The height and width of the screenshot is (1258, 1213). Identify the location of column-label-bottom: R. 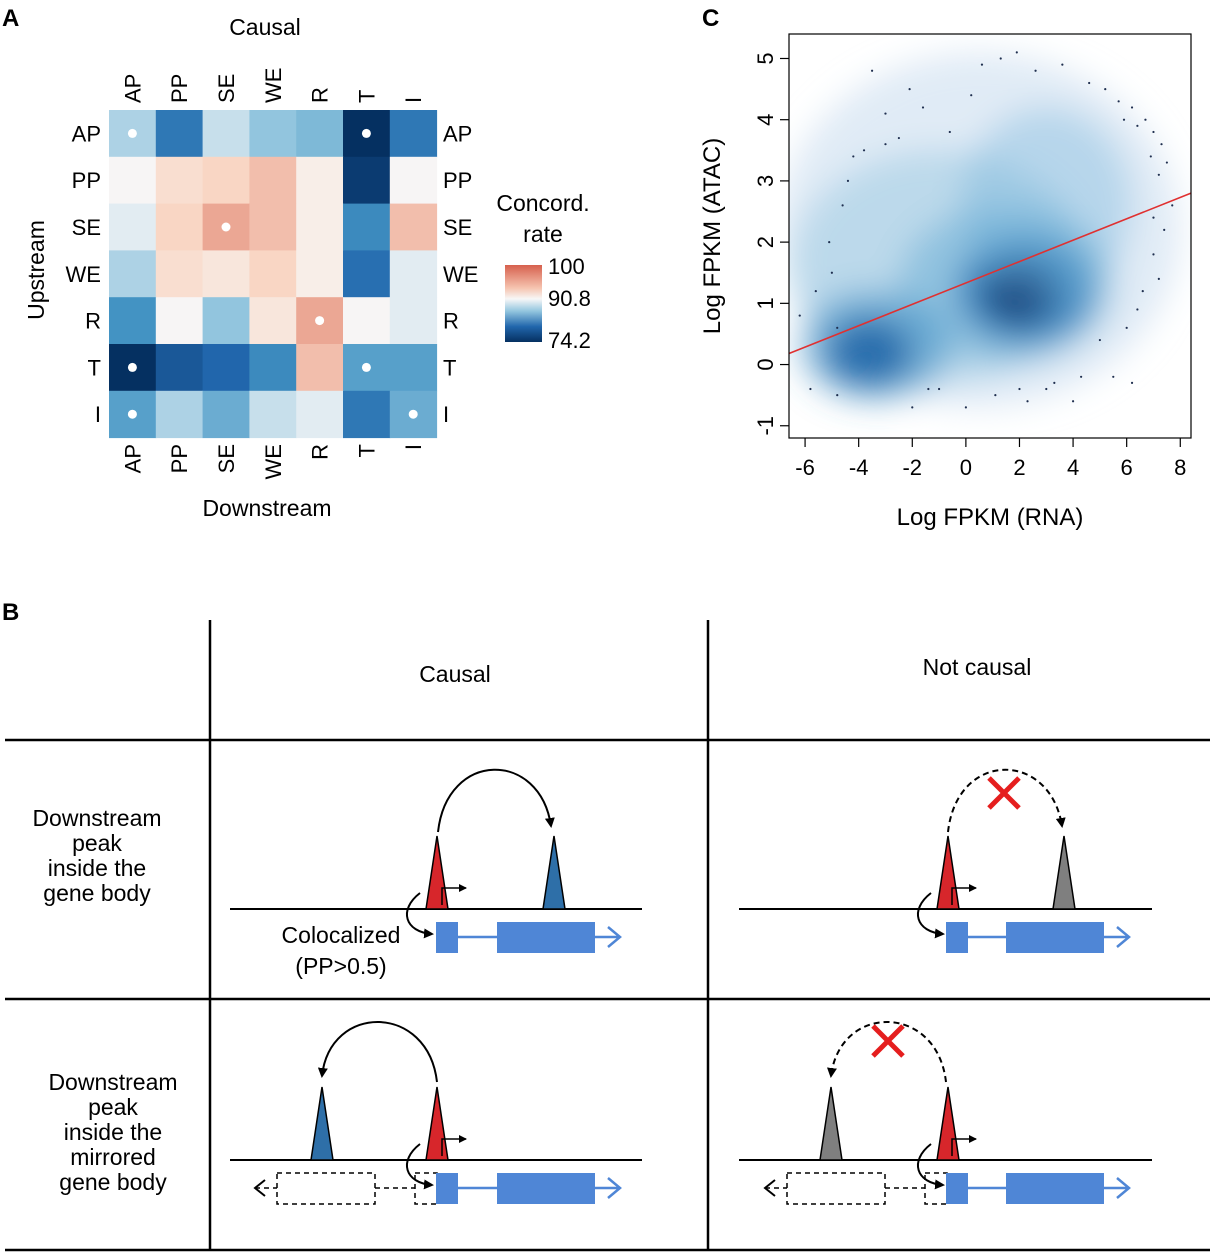
(320, 452).